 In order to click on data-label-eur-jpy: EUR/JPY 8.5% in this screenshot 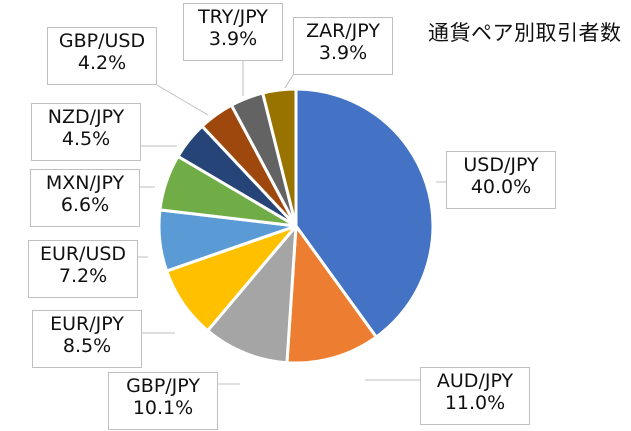, I will do `click(87, 339)`.